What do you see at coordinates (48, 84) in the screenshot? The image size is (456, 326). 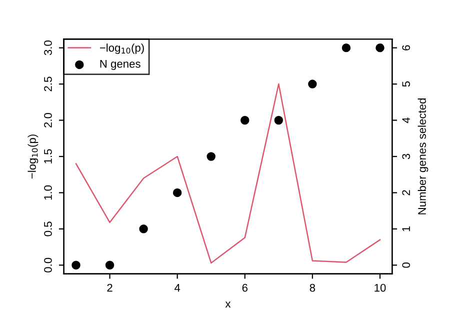 I see `y-tick-label: 2.5` at bounding box center [48, 84].